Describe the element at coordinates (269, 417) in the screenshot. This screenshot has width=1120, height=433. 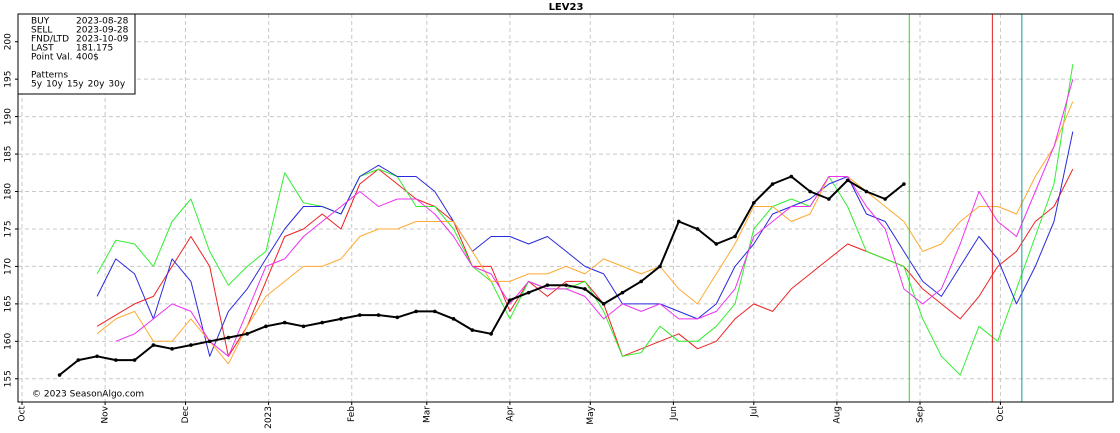
I see `x-tick-label: 2023` at that location.